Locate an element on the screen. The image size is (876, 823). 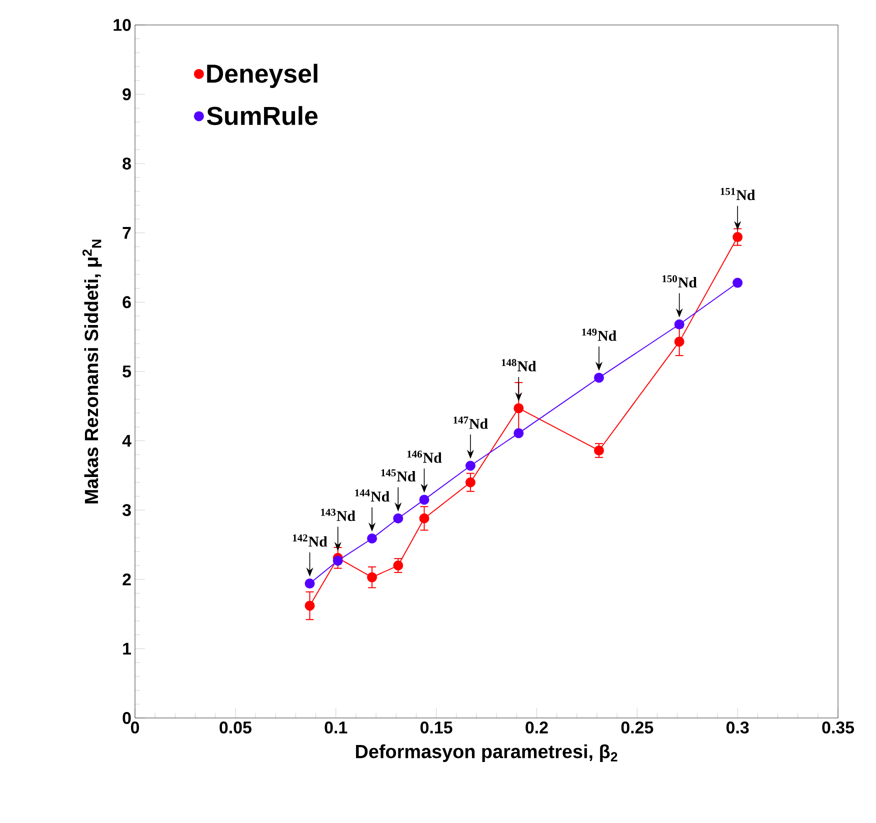
annotation: $^{142}$Nd is located at coordinates (310, 540).